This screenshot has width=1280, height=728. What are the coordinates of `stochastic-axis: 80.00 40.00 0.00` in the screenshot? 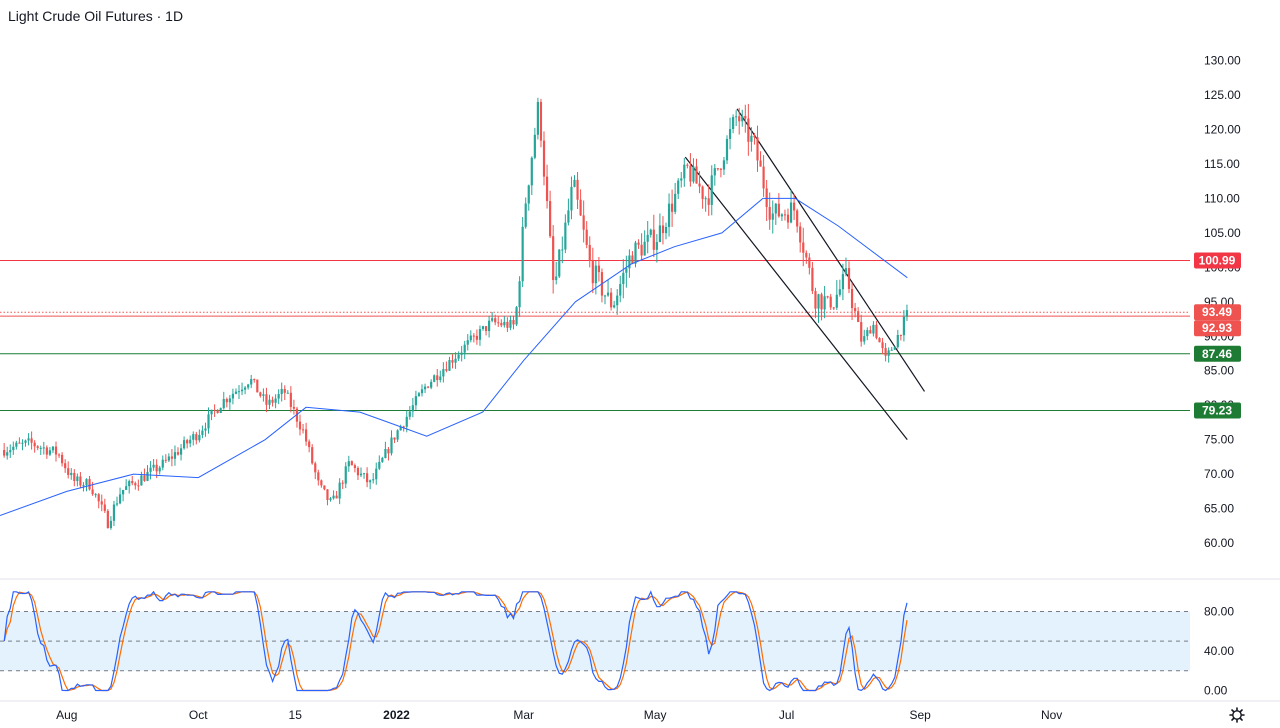 It's located at (1219, 651).